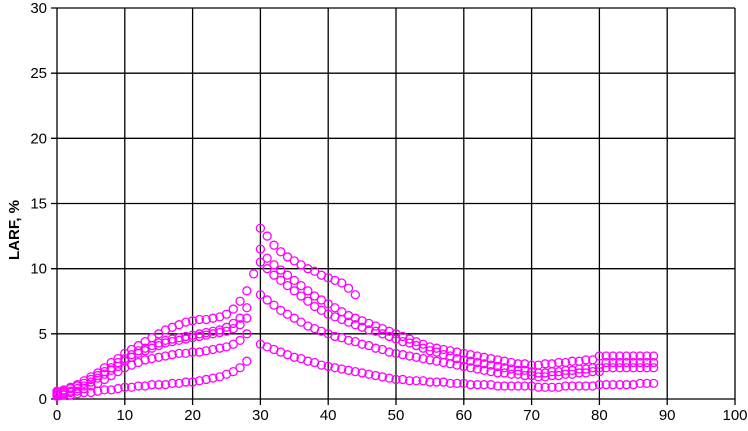  Describe the element at coordinates (43, 334) in the screenshot. I see `y-tick-label: 5` at that location.